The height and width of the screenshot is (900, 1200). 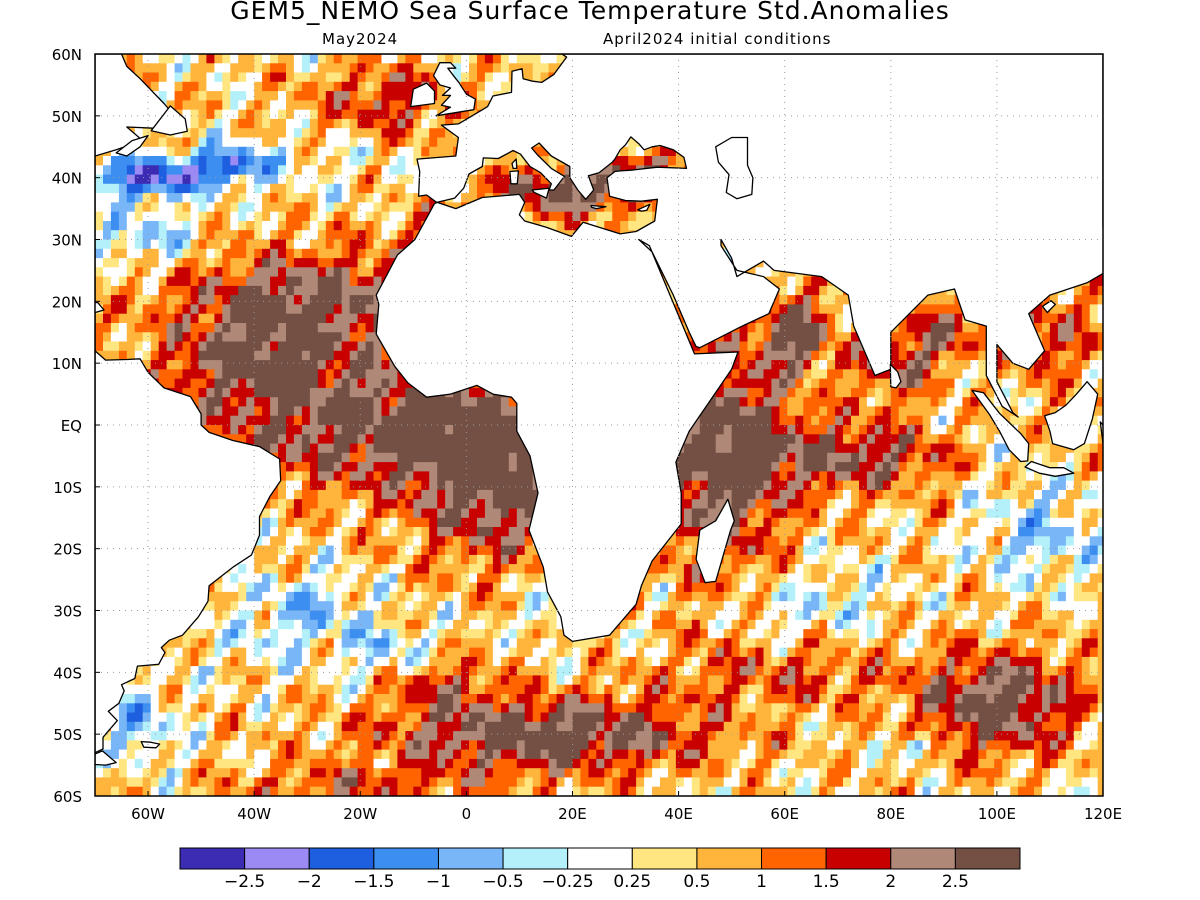 What do you see at coordinates (106, 758) in the screenshot?
I see `land-tierra-del-fuego` at bounding box center [106, 758].